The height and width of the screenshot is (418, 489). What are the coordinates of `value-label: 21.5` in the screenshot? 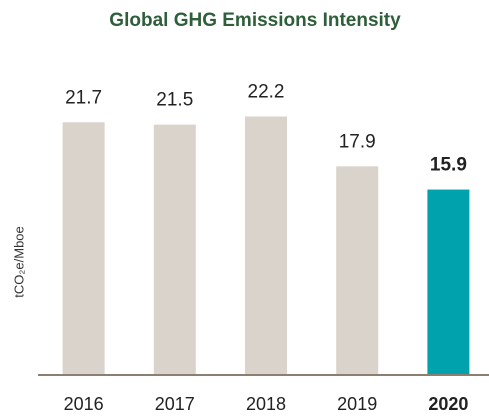 It's located at (174, 100).